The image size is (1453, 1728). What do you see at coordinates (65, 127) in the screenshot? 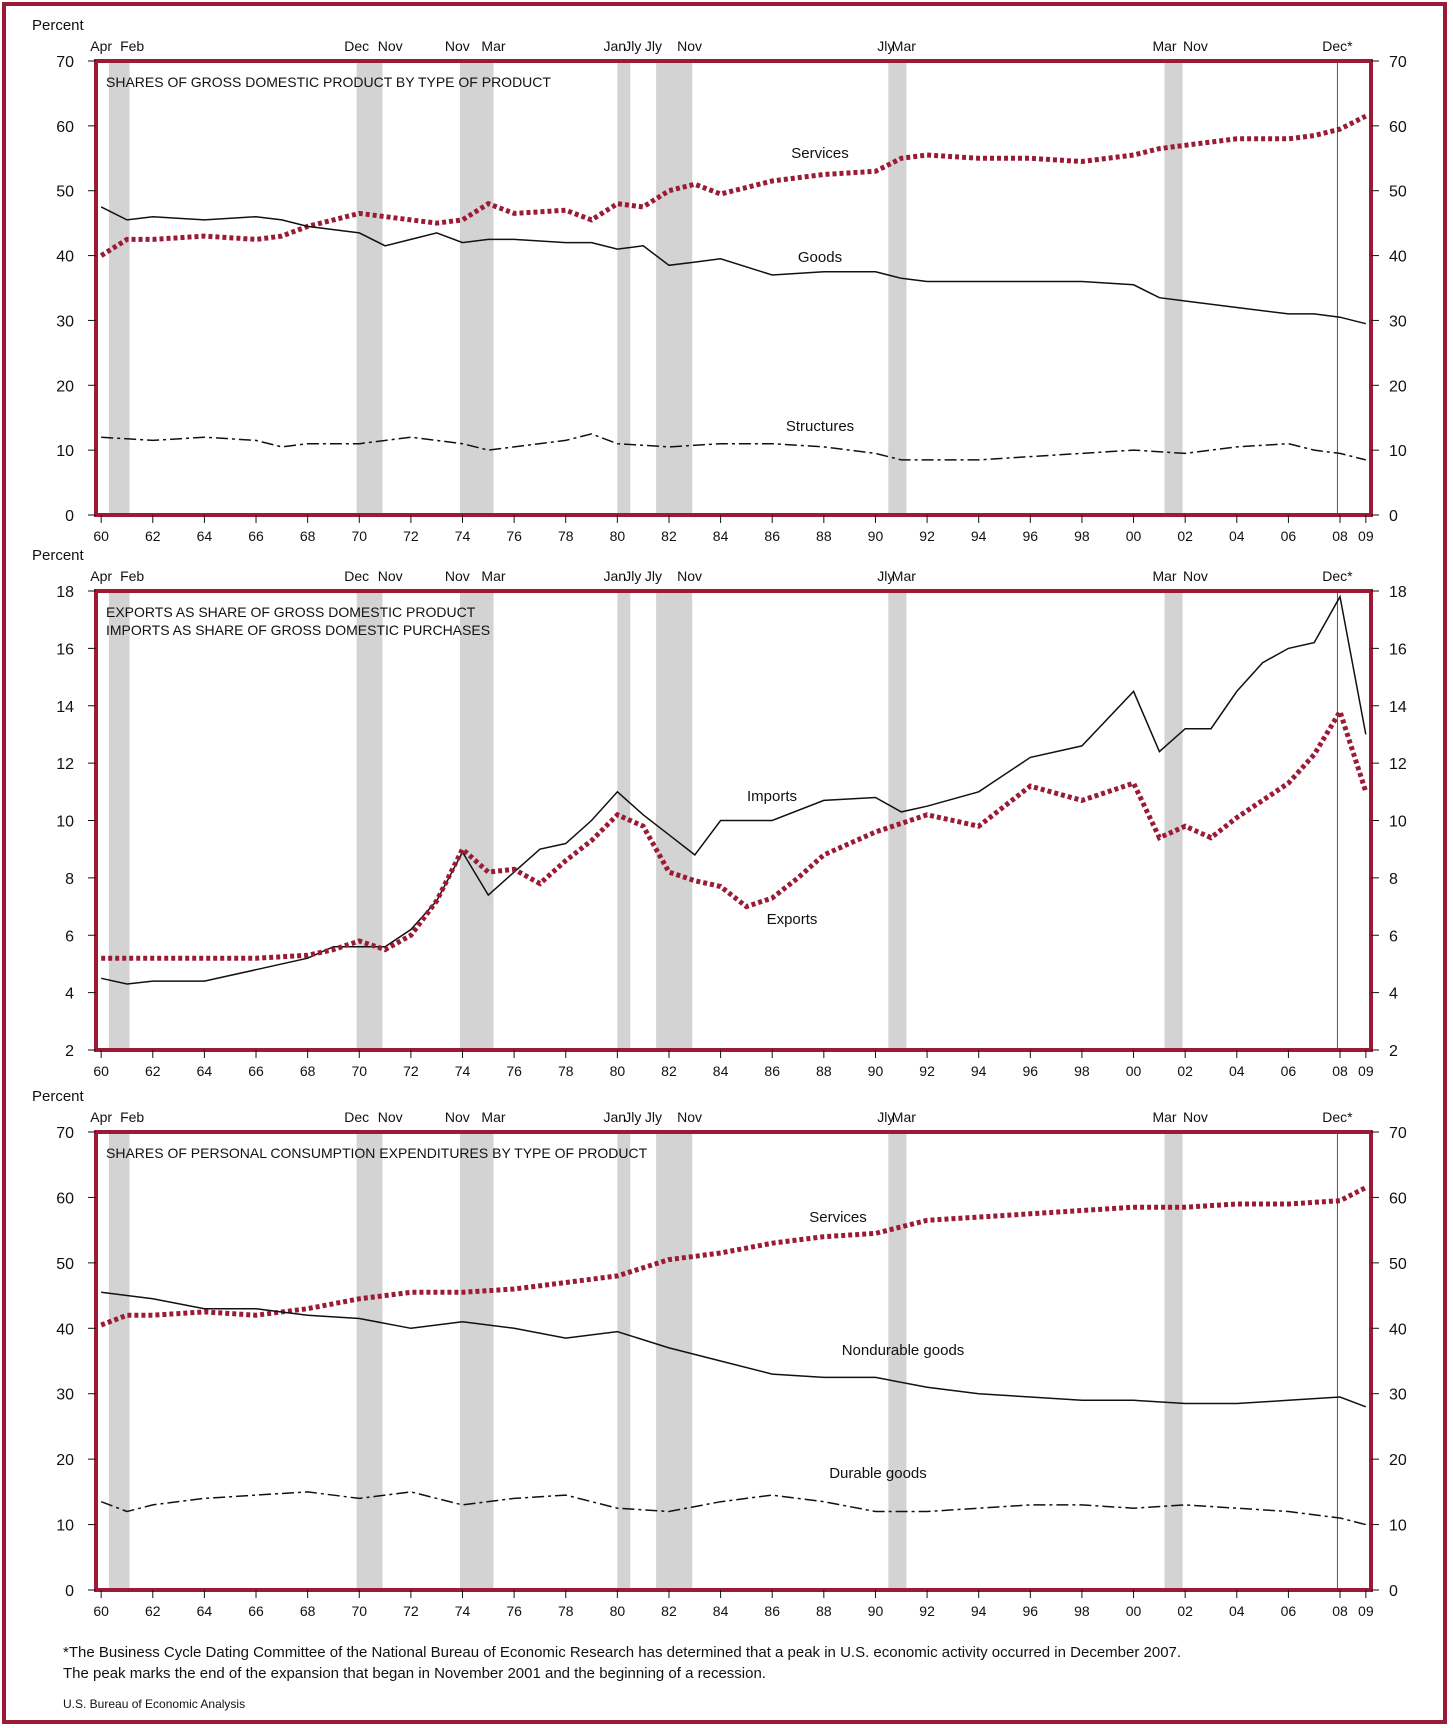
I see `y-tick-label-left: 60` at bounding box center [65, 127].